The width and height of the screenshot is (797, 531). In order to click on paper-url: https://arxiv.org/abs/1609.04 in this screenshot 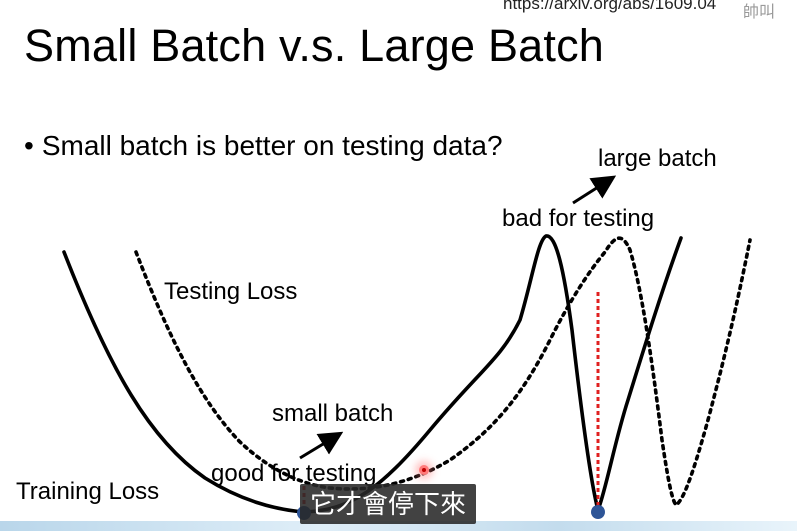, I will do `click(610, 6)`.